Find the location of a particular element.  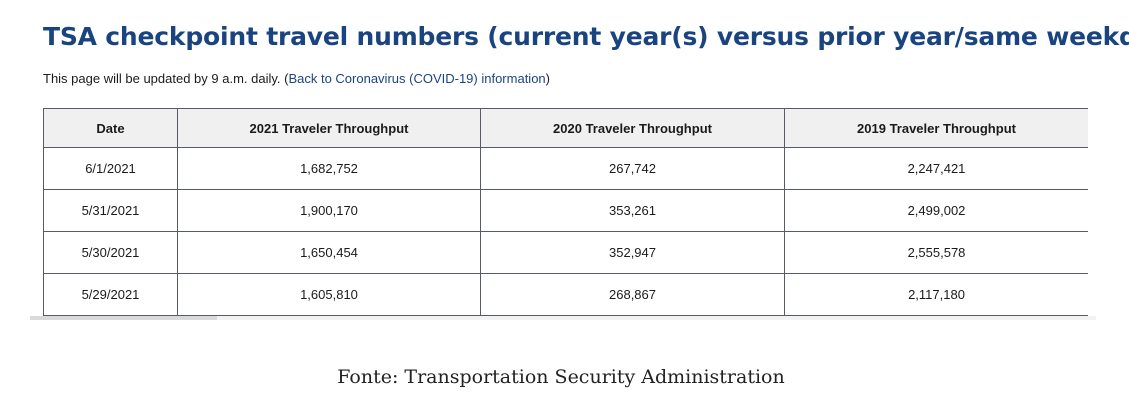

table-row: 5/29/2021 1,605,810 268,867 2,117,180 is located at coordinates (565, 294).